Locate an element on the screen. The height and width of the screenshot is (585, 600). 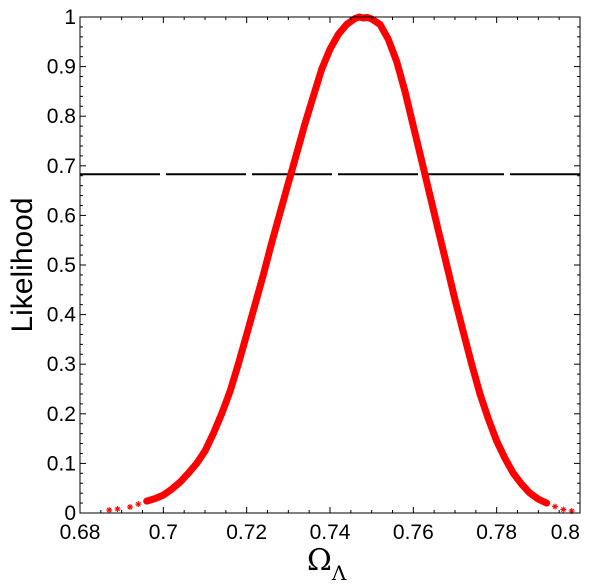
y-tick-labels: 0 0.1 0.2 0.3 0.4 0.5 0.6 0.7 0.8 0.9 1 is located at coordinates (62, 265).